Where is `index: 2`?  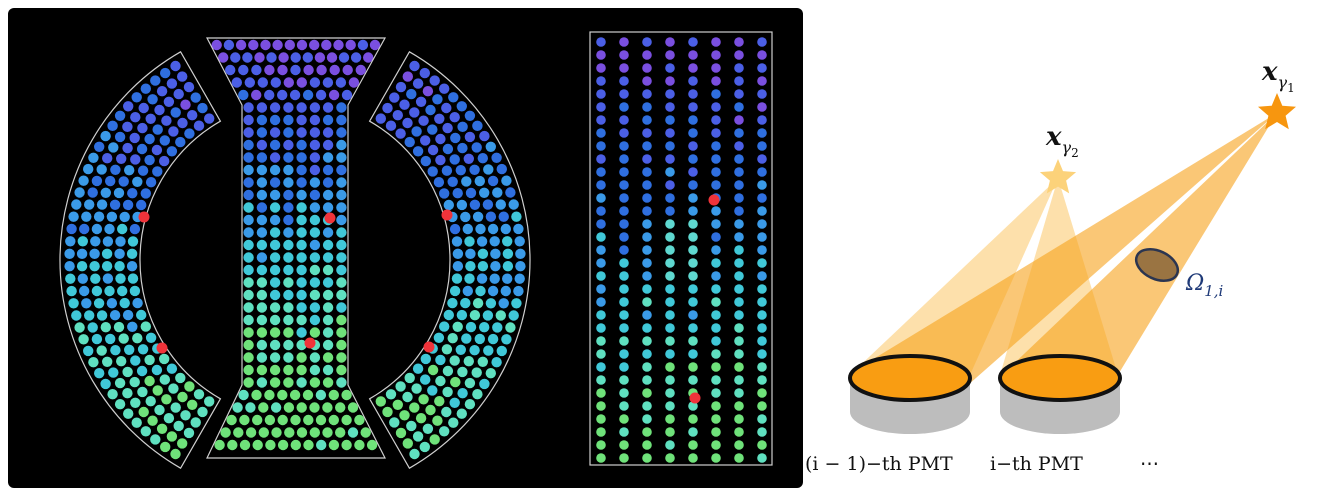 index: 2 is located at coordinates (1075, 153).